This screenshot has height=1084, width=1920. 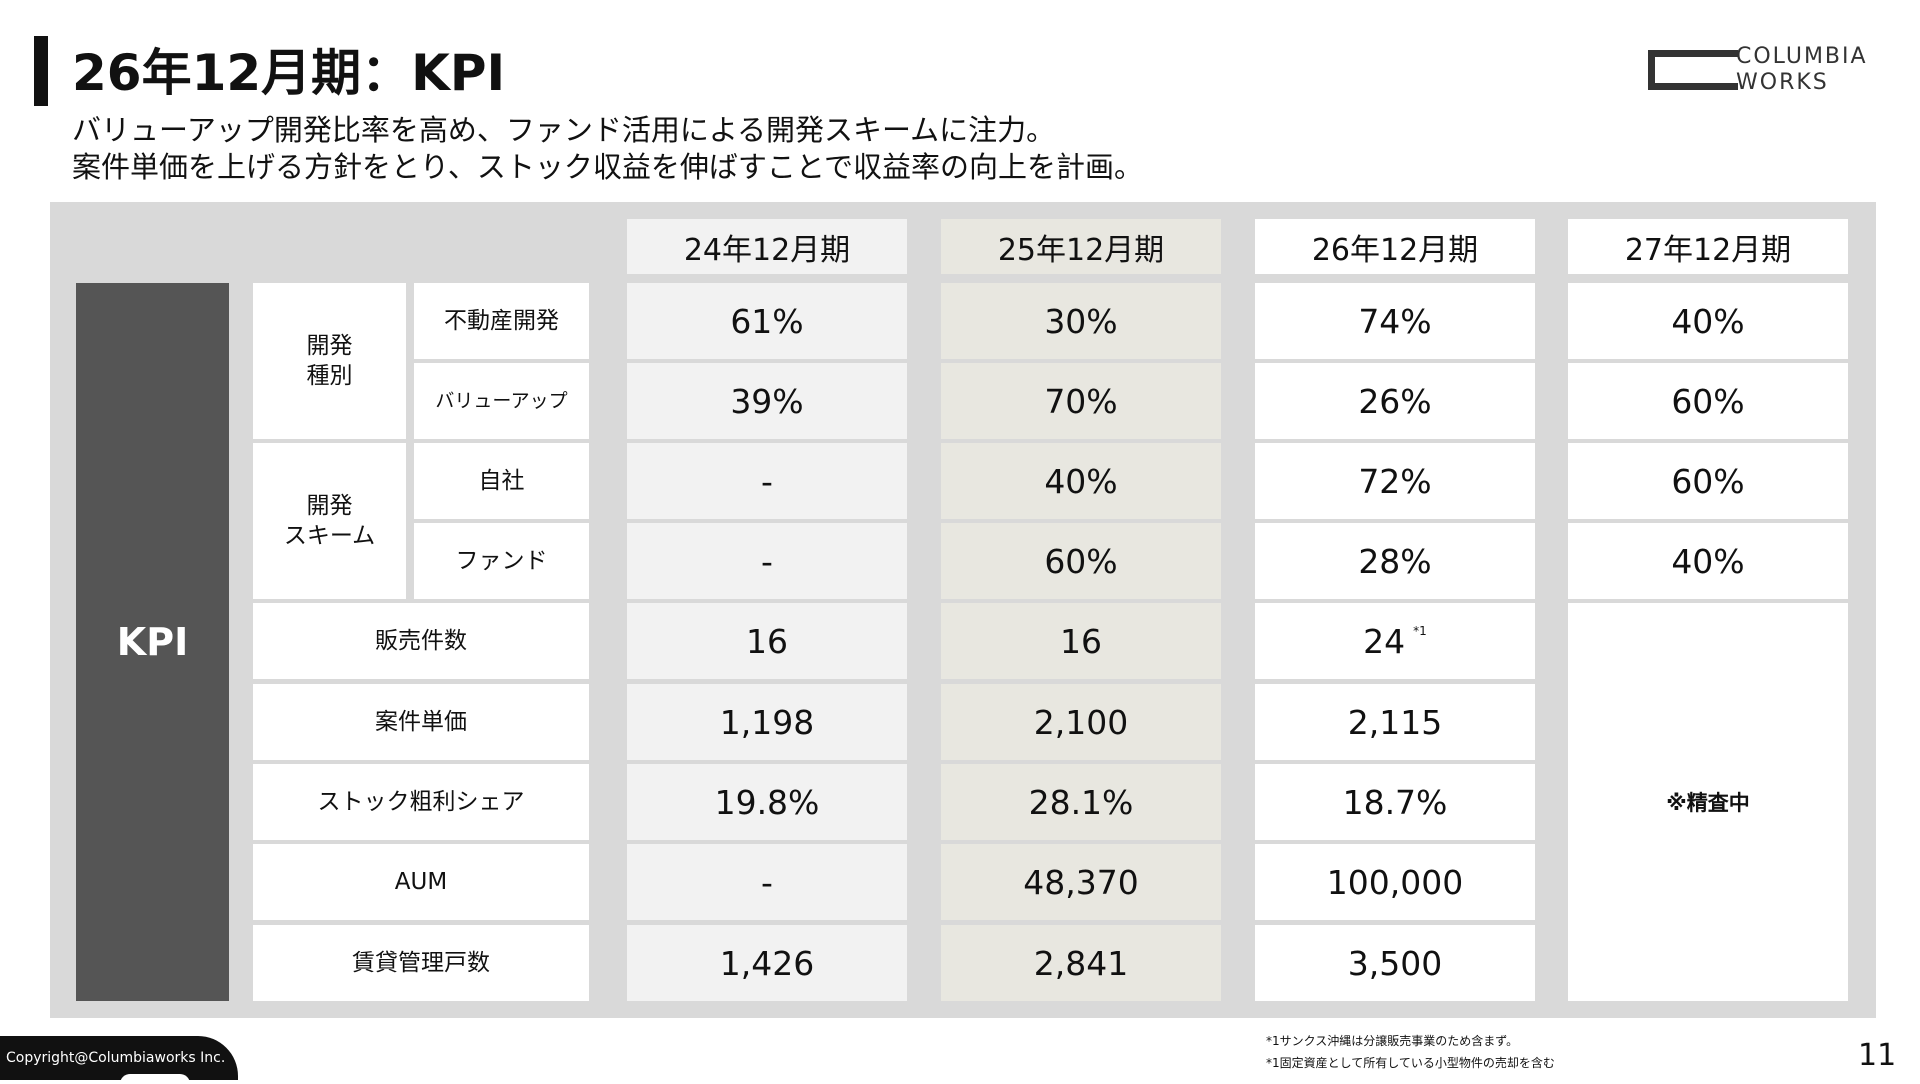 I want to click on kpi-label: KPI, so click(x=152, y=642).